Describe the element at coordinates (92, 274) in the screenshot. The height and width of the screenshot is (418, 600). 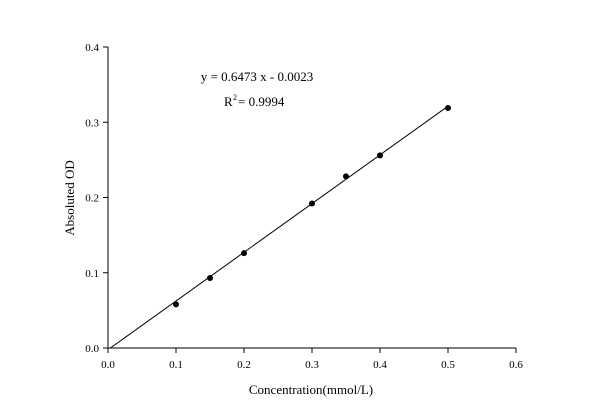
I see `y-tick-label: 0.1` at that location.